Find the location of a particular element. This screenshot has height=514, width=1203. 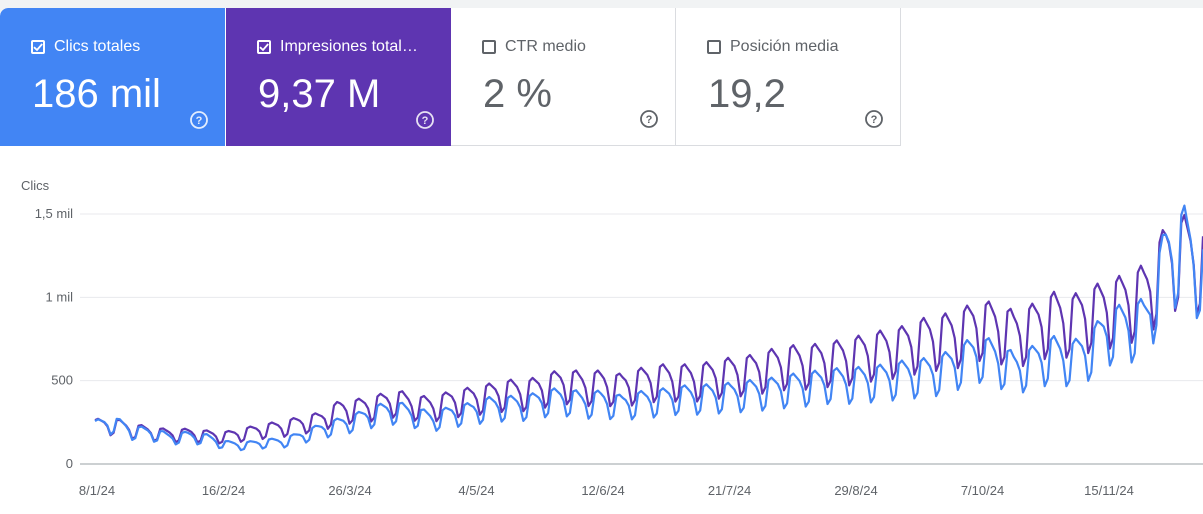

x-tick-label: 16/2/24 is located at coordinates (223, 490).